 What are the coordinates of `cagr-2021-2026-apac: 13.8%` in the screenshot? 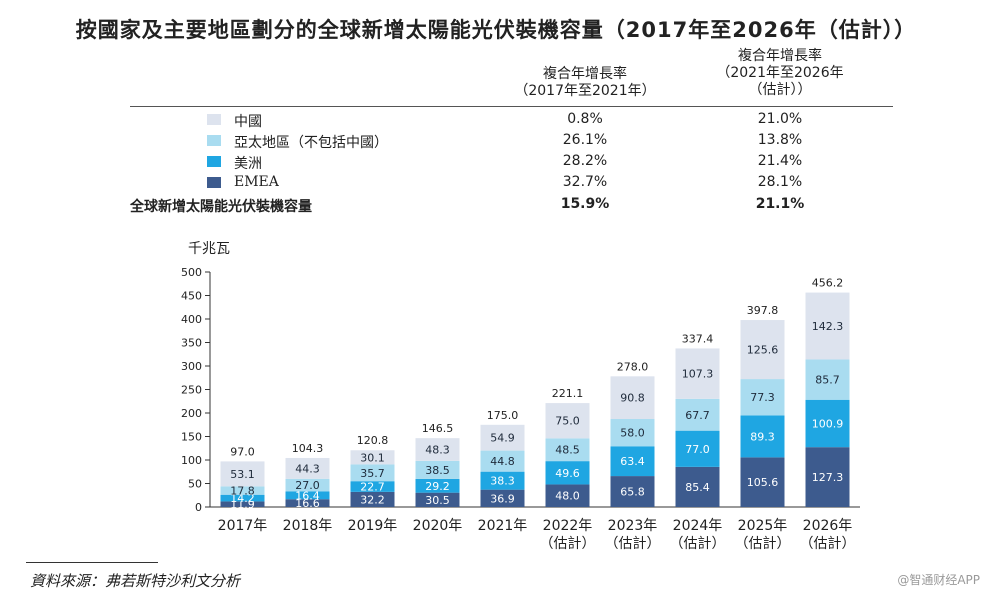 It's located at (780, 140).